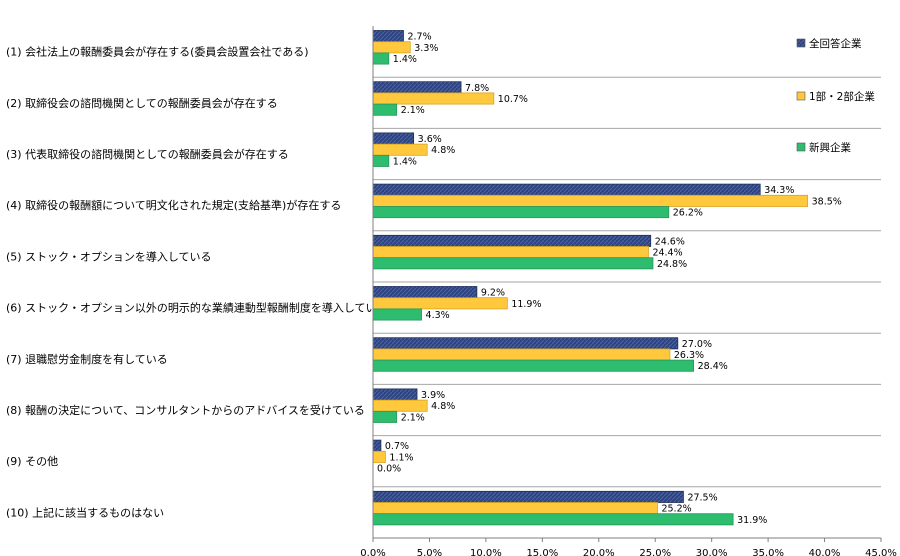  I want to click on data-label: 26.2%, so click(688, 213).